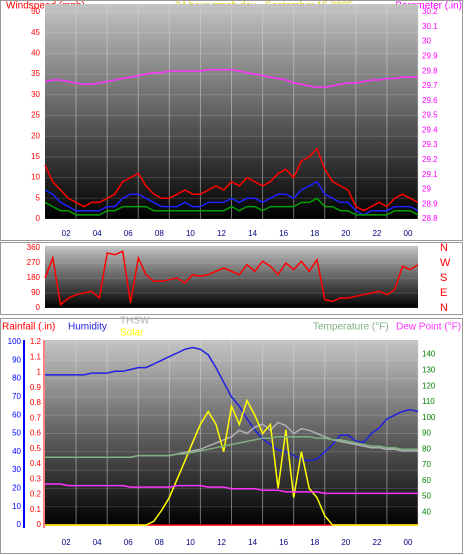  Describe the element at coordinates (15, 341) in the screenshot. I see `y-tick-label: 100` at that location.